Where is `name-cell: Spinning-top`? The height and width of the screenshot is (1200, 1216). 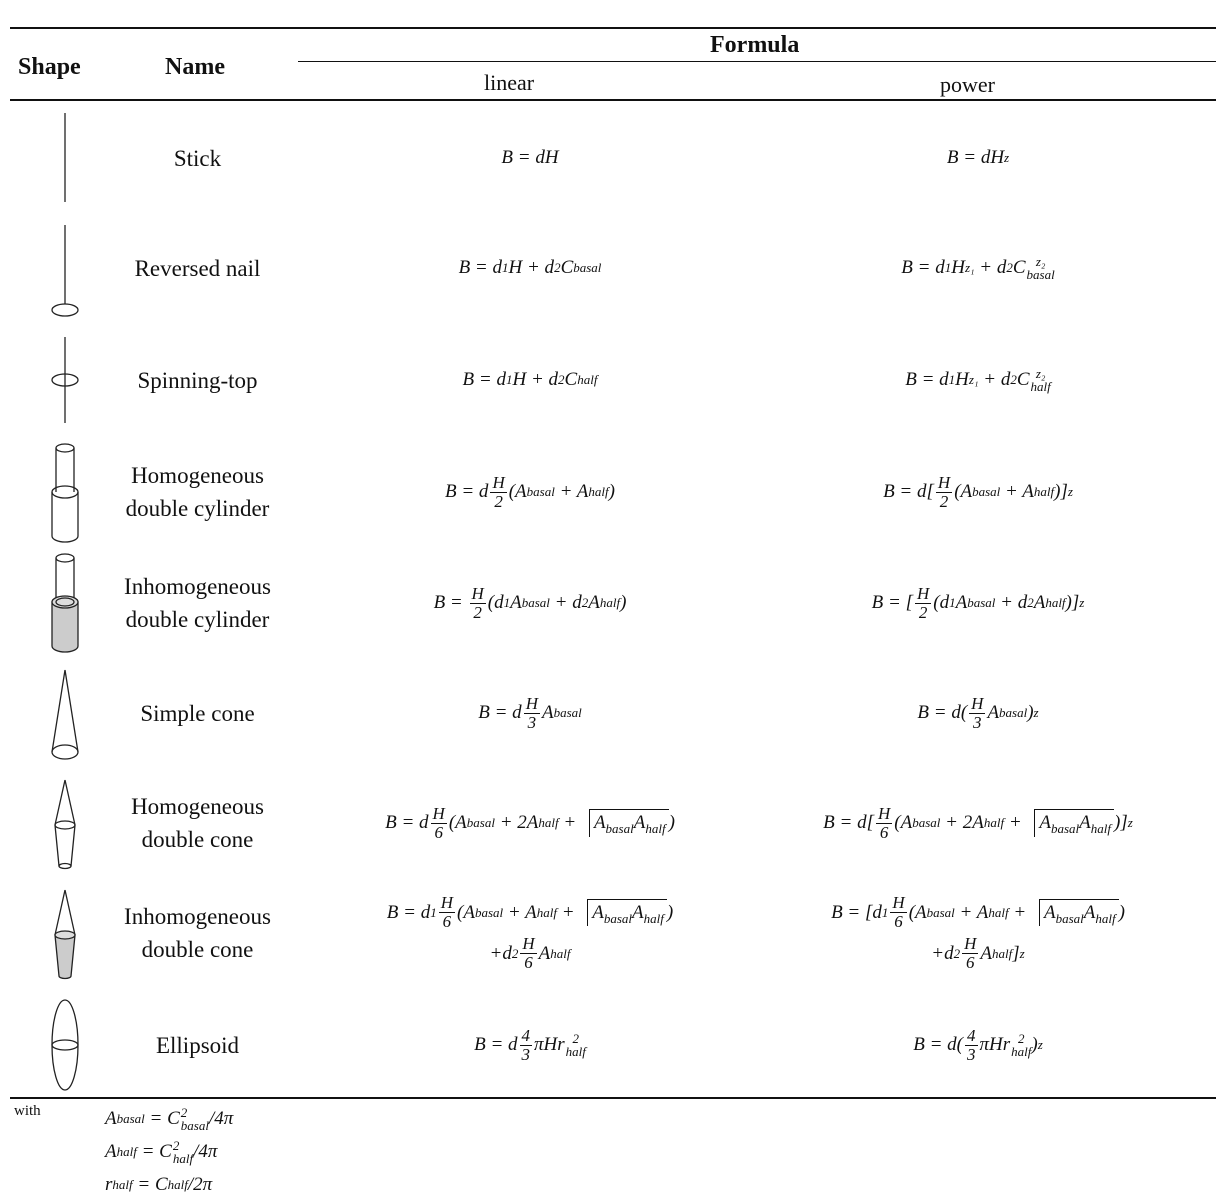
name-cell: Spinning-top is located at coordinates (197, 380).